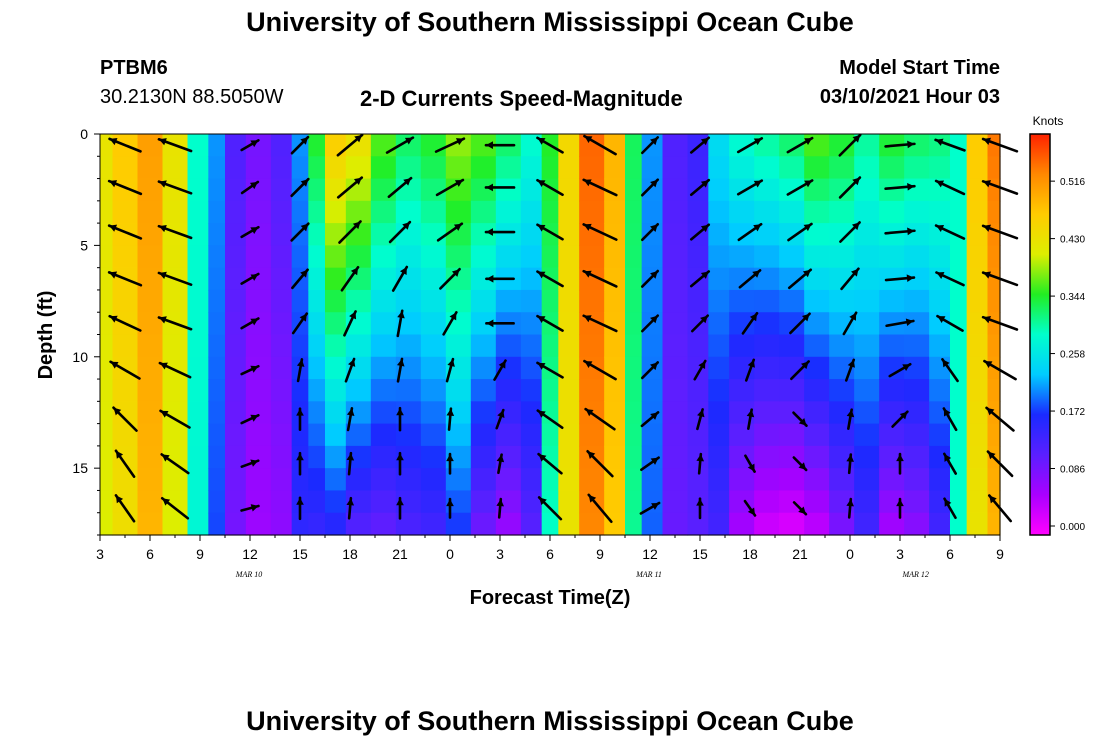  Describe the element at coordinates (1072, 182) in the screenshot. I see `colorbar-tick-label: 0.516` at that location.